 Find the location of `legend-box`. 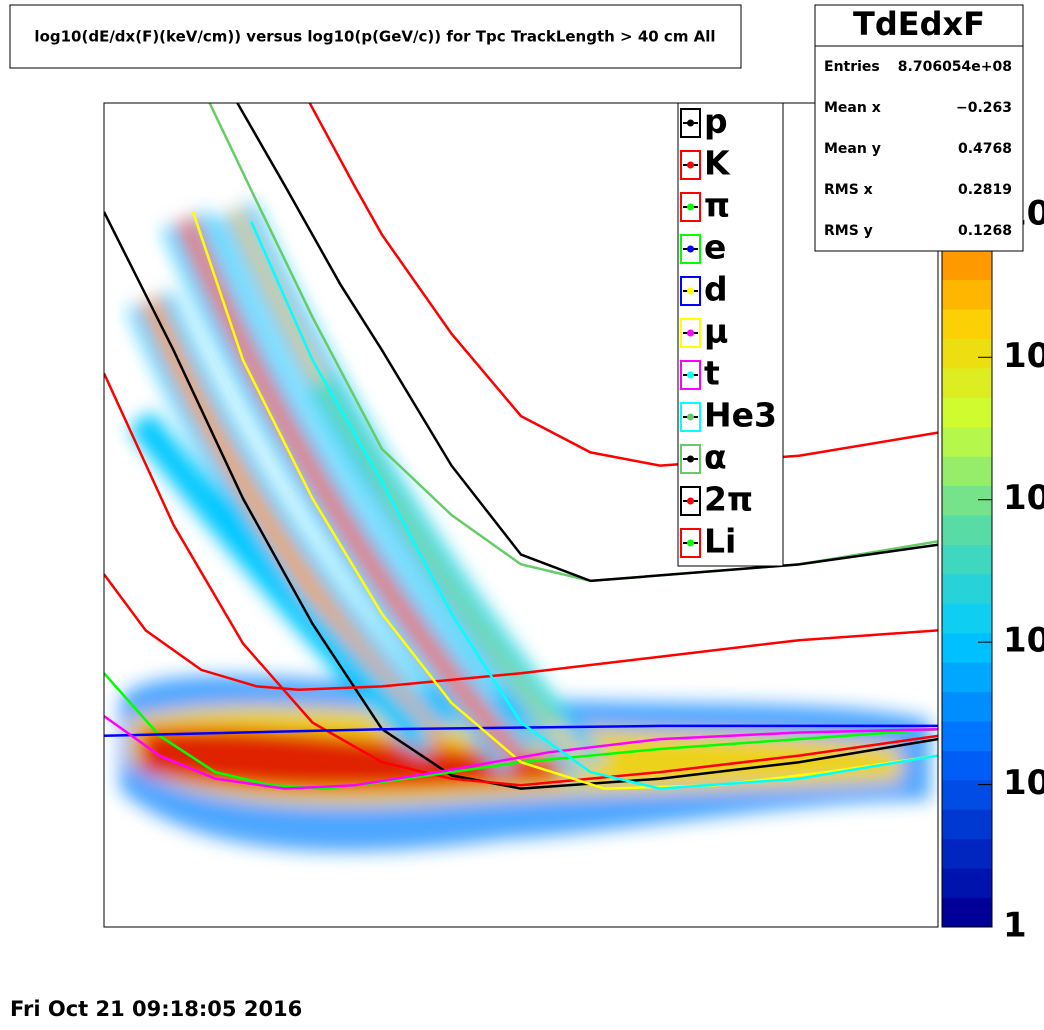

legend-box is located at coordinates (730, 334).